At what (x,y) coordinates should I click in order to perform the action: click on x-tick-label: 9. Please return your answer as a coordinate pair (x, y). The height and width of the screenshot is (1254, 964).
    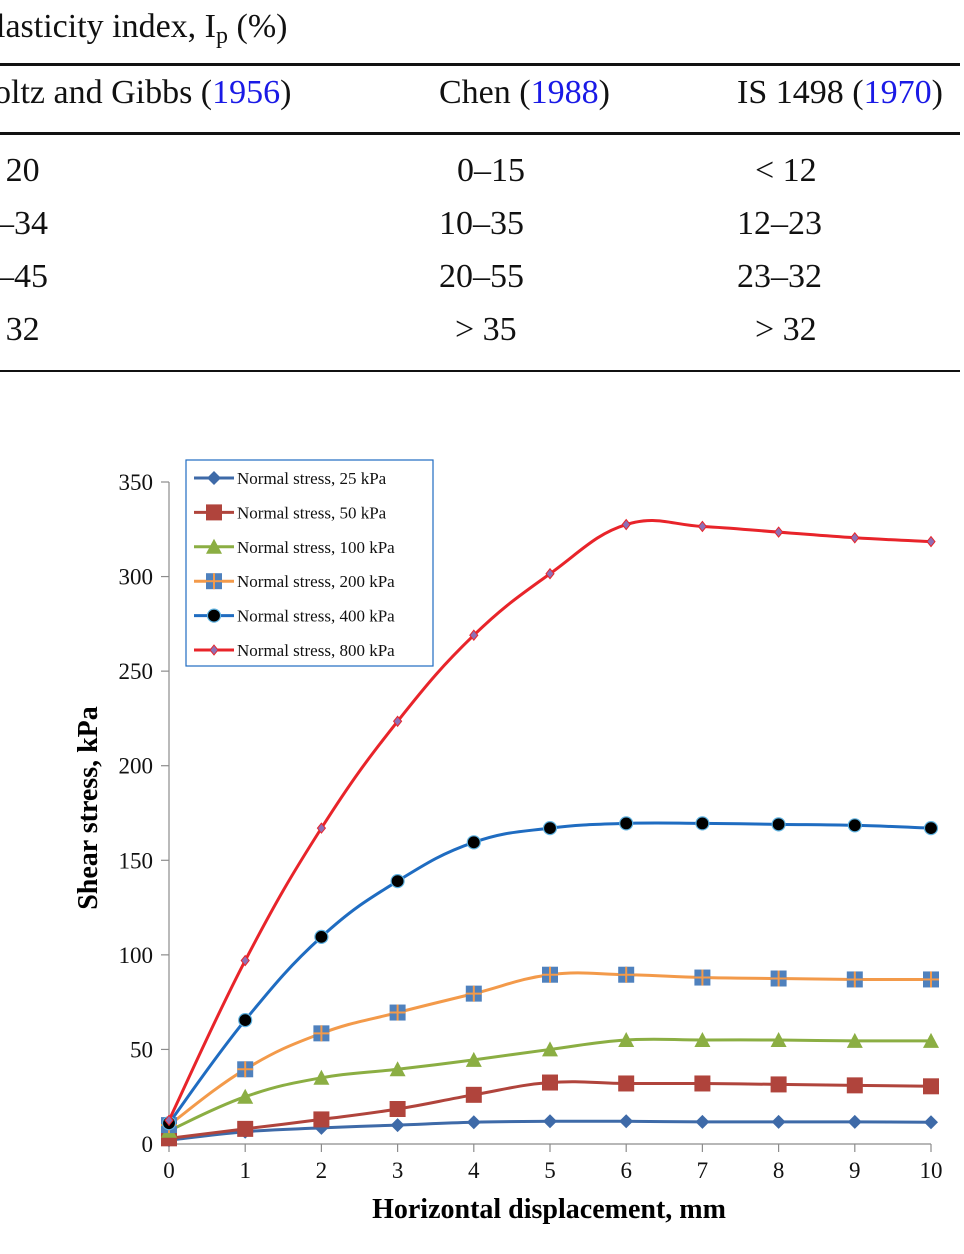
    Looking at the image, I should click on (855, 1170).